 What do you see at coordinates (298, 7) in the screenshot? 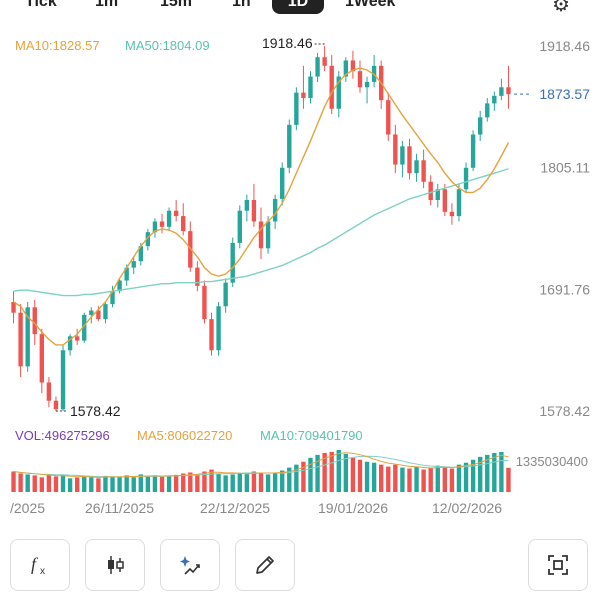
I see `tab-1d: 1D` at bounding box center [298, 7].